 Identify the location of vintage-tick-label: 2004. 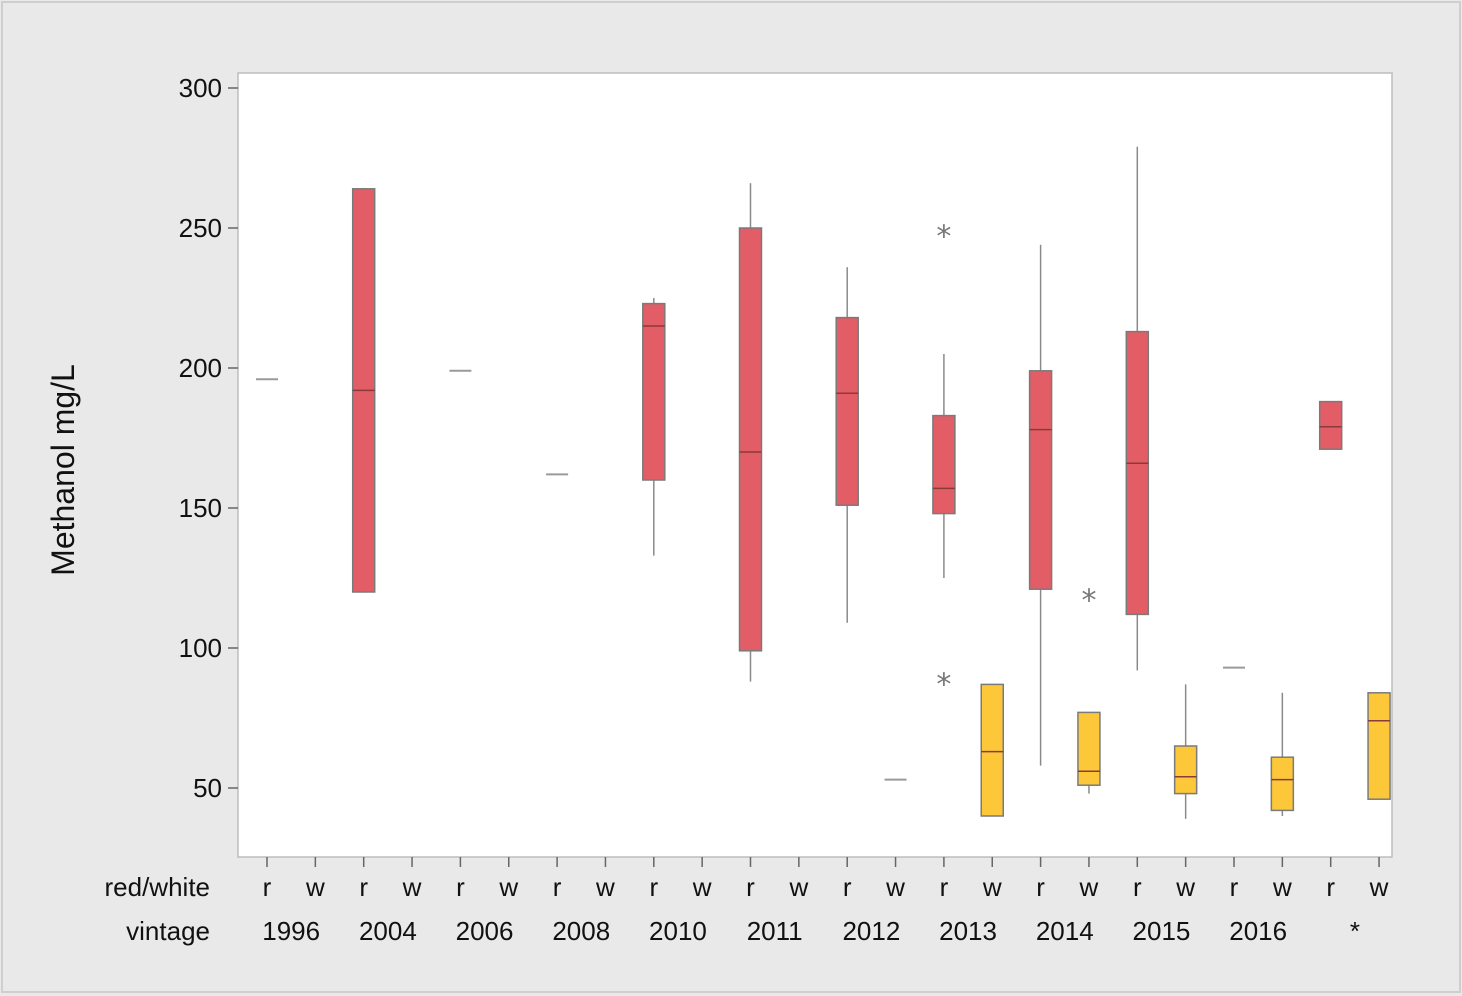
(388, 931).